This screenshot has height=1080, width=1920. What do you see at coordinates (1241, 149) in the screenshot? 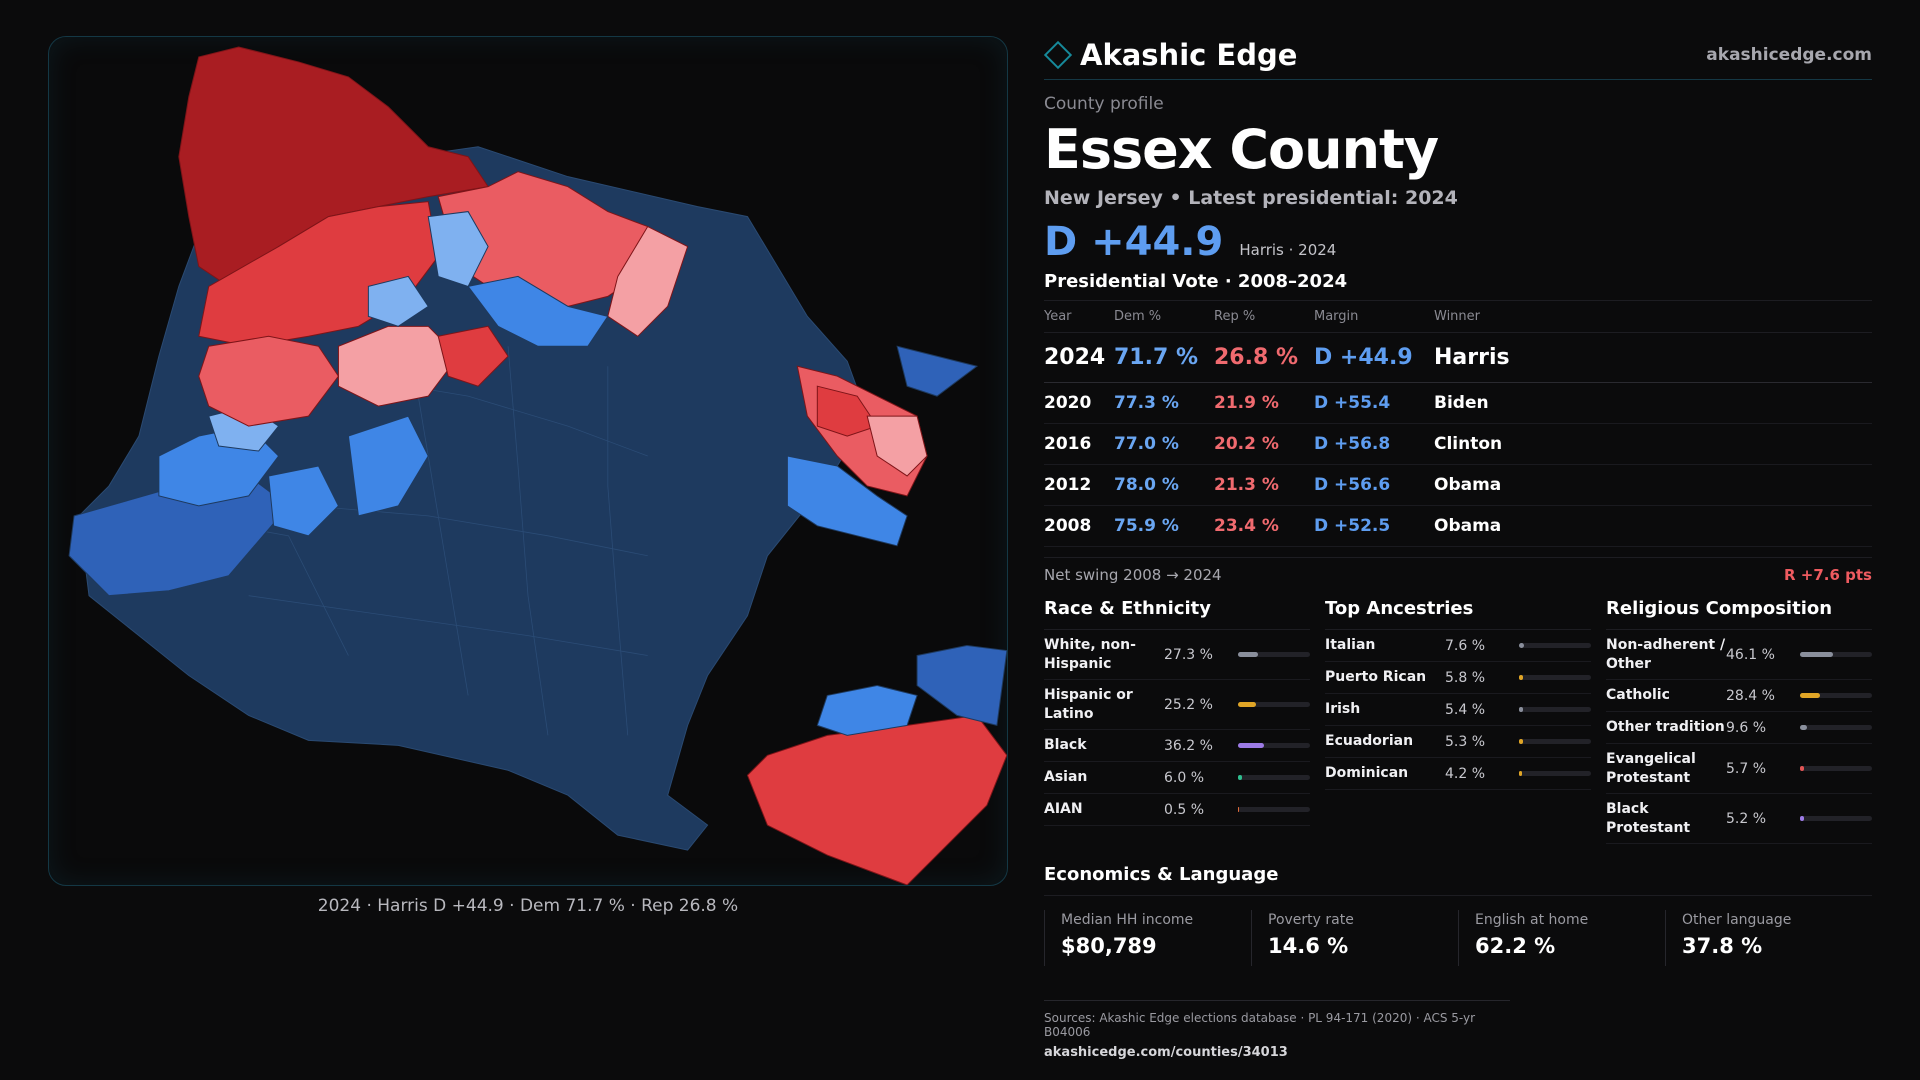
I see `page-title: Essex County` at bounding box center [1241, 149].